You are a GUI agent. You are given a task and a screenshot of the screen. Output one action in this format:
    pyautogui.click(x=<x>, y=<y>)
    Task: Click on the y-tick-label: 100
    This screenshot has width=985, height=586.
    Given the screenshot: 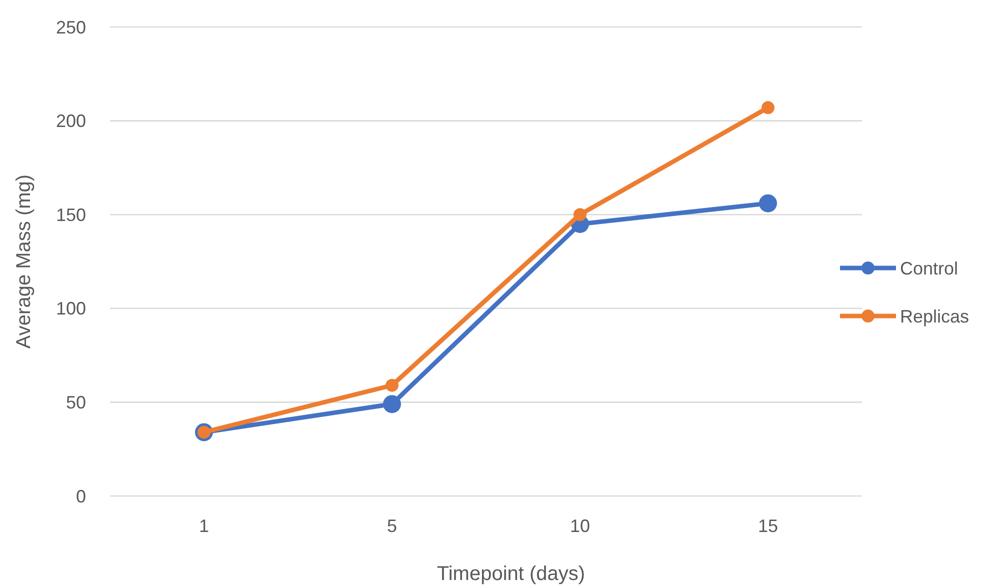 What is the action you would take?
    pyautogui.click(x=71, y=308)
    